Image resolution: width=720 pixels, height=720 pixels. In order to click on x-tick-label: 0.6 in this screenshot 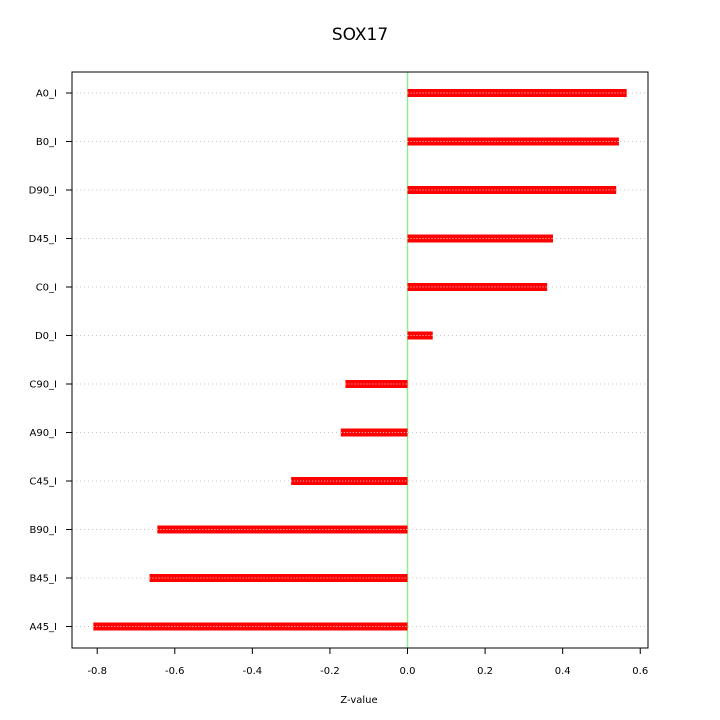, I will do `click(640, 671)`.